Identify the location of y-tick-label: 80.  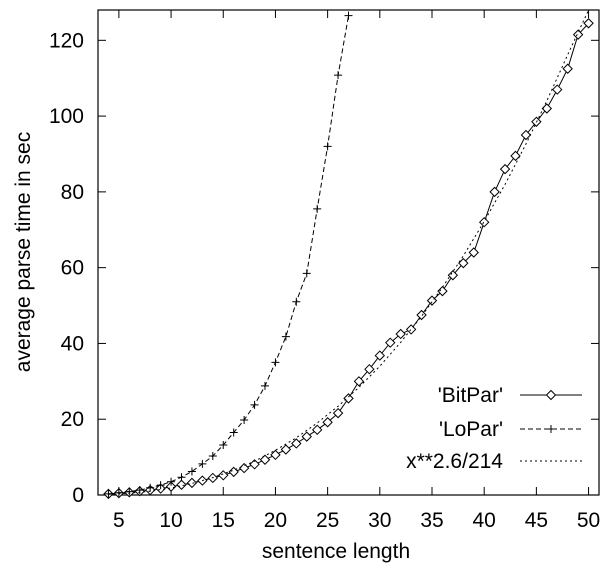
(72, 192).